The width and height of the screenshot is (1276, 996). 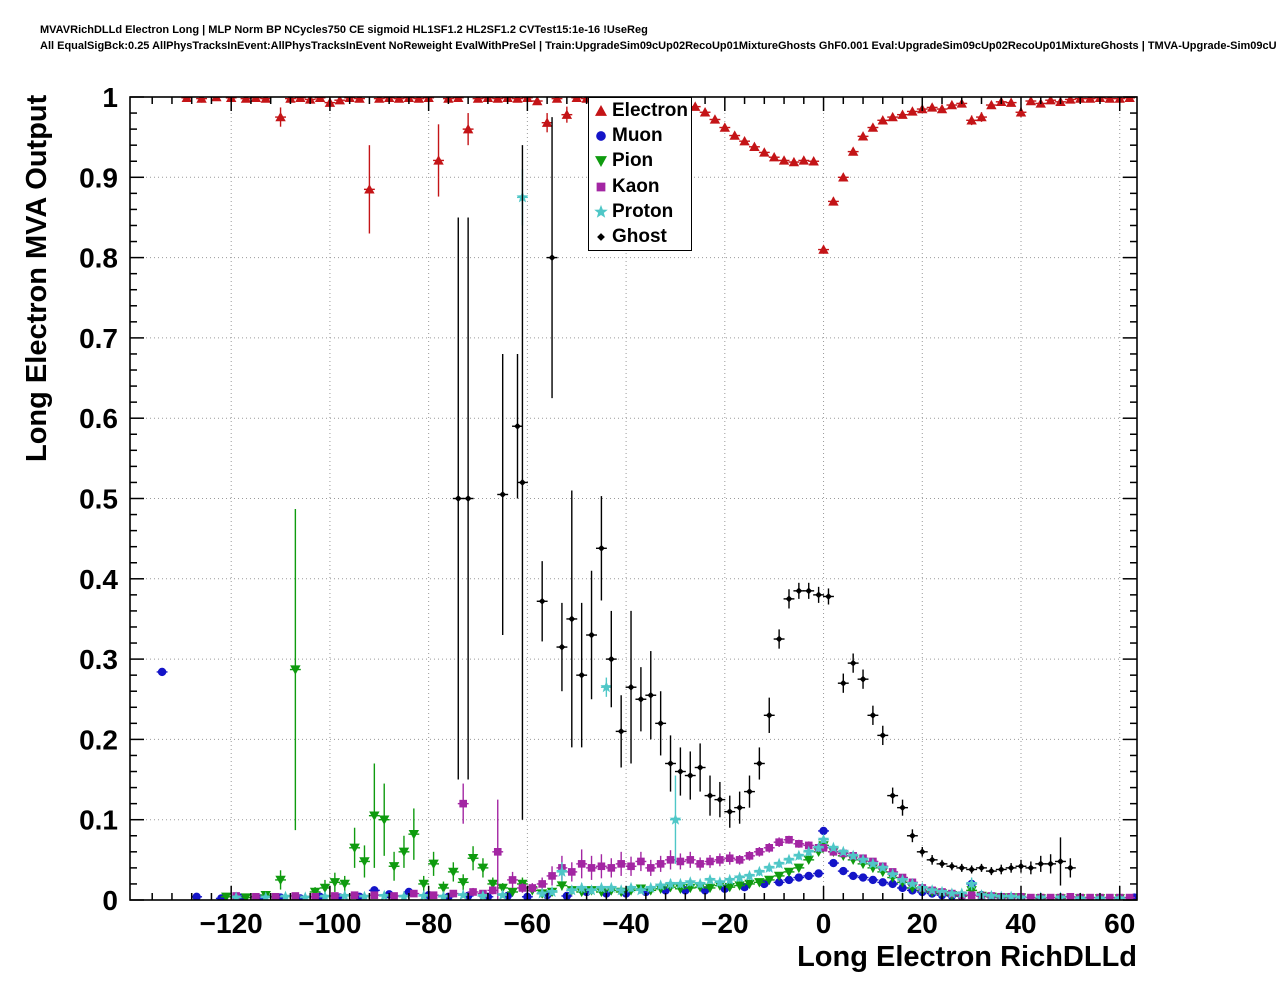 I want to click on svg-text: 1, so click(x=110, y=97).